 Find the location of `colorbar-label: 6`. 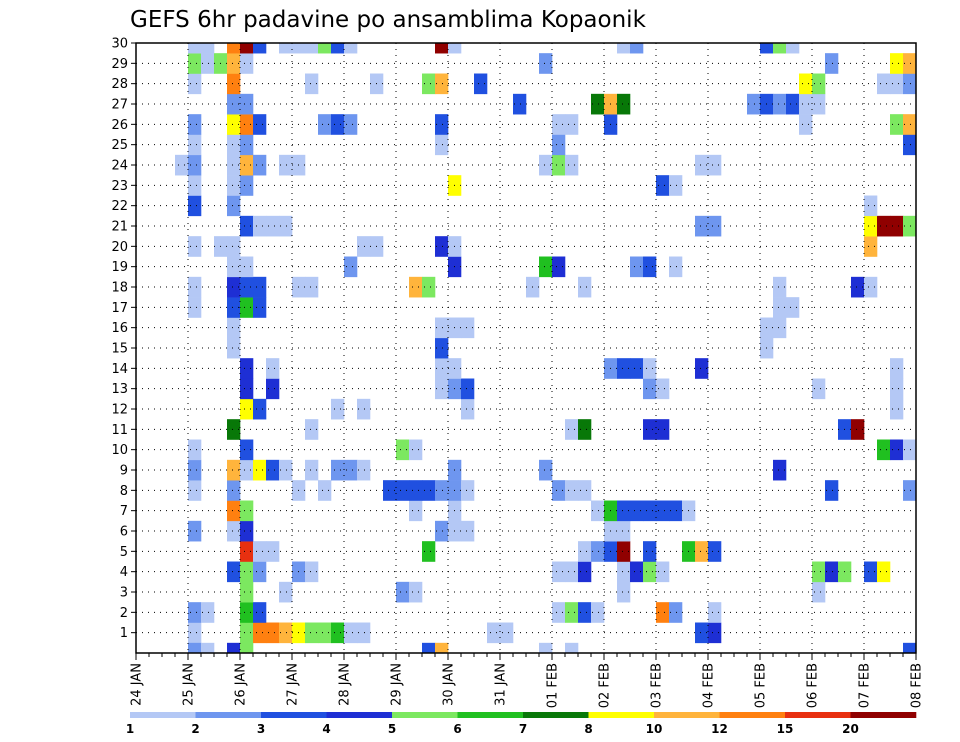

colorbar-label: 6 is located at coordinates (457, 729).